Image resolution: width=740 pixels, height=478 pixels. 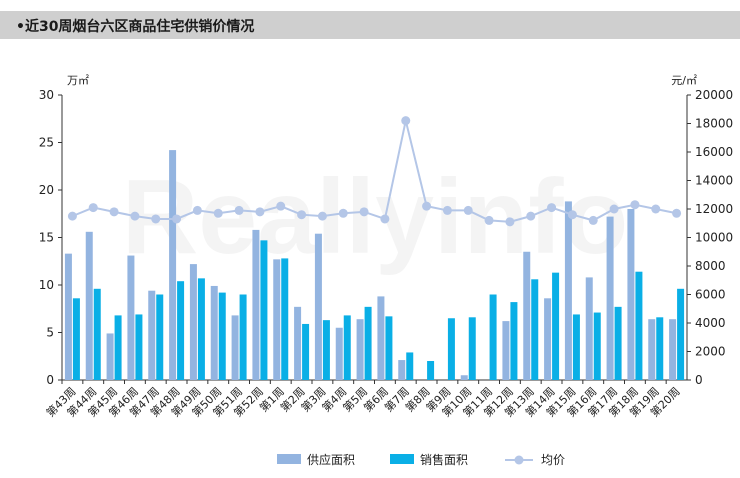 What do you see at coordinates (553, 460) in the screenshot?
I see `legend-label-price: 均价` at bounding box center [553, 460].